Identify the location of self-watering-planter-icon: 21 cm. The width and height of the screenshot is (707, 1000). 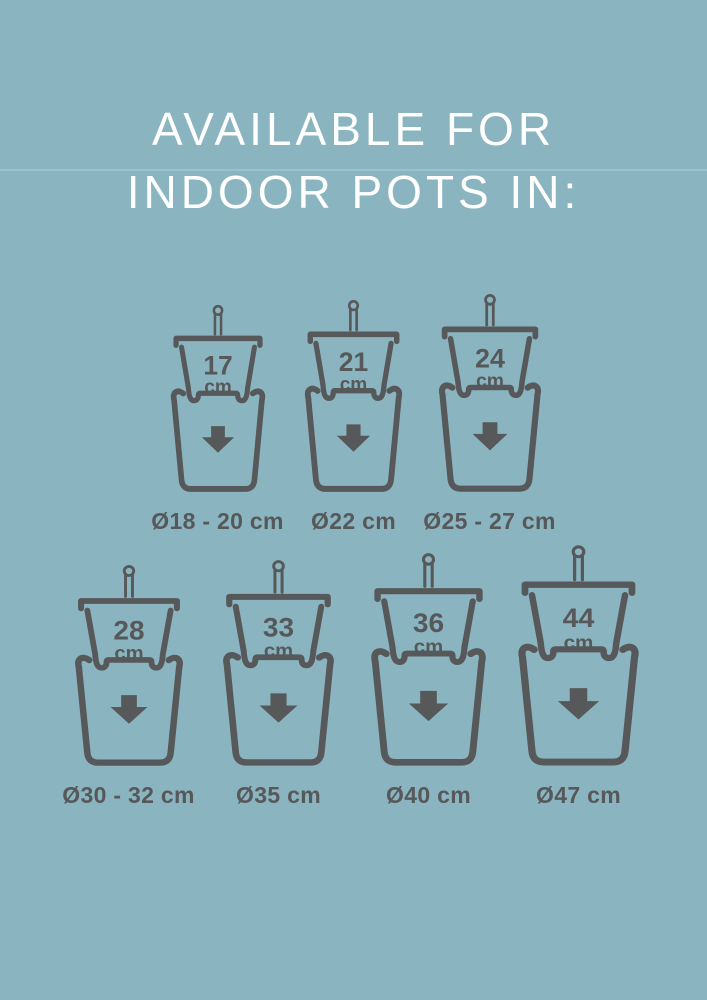
(353, 395).